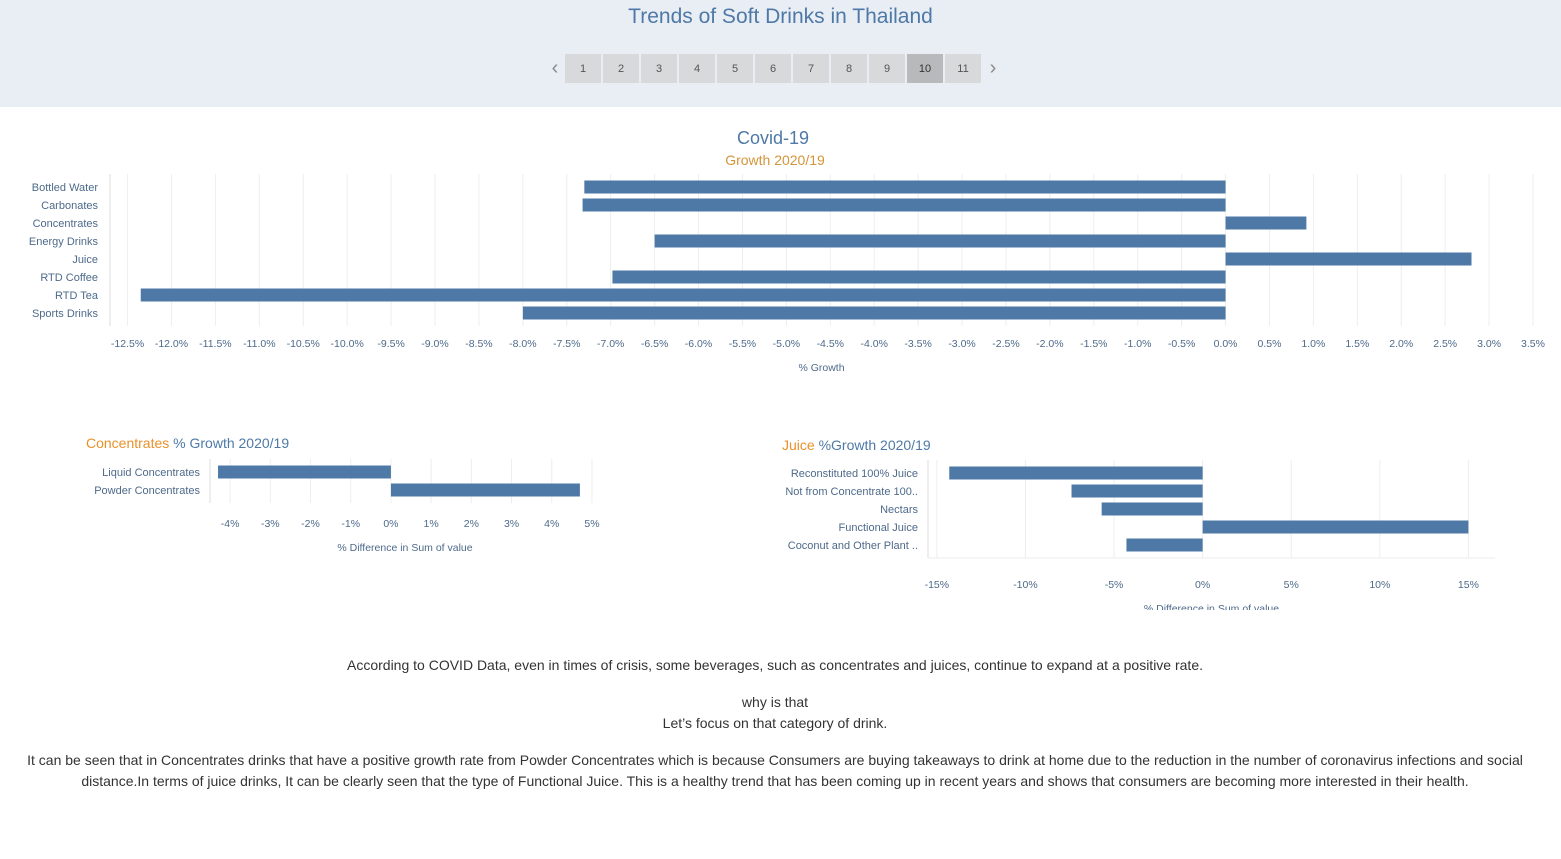  Describe the element at coordinates (811, 68) in the screenshot. I see `page-button-7: 7` at that location.